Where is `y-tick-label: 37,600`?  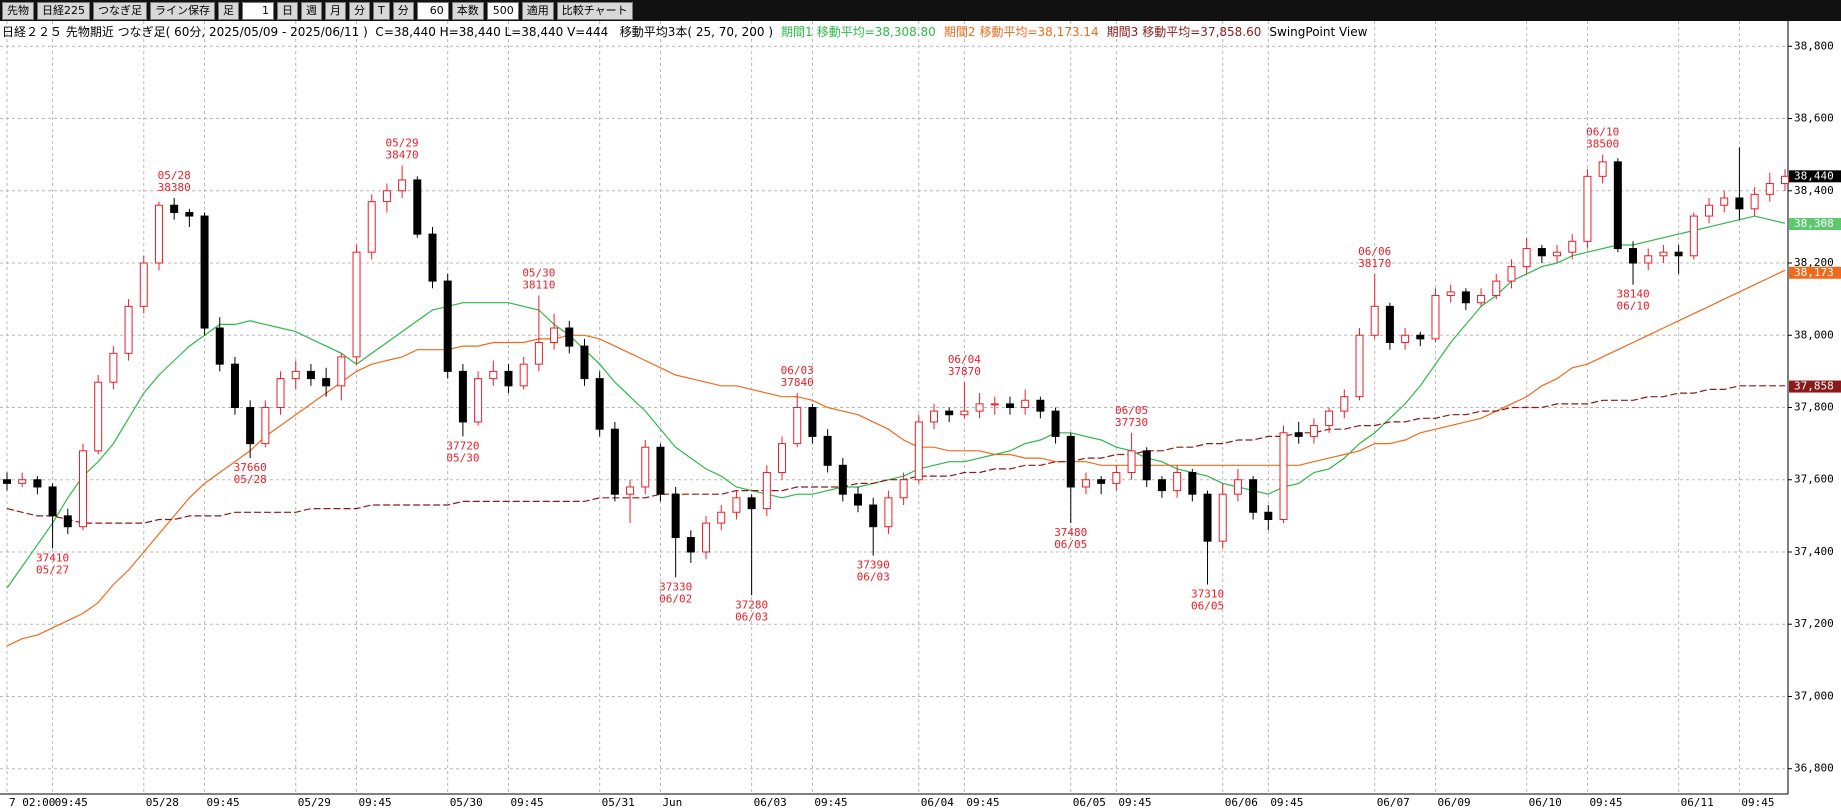
y-tick-label: 37,600 is located at coordinates (1814, 479).